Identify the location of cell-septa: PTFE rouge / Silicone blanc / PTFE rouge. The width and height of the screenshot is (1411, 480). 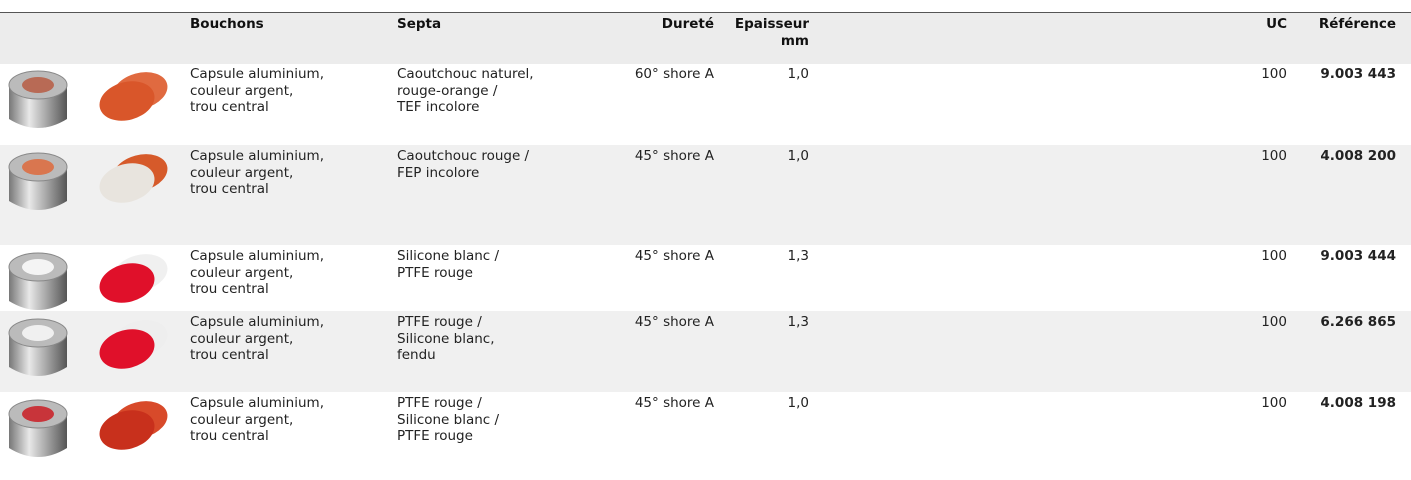
(448, 419).